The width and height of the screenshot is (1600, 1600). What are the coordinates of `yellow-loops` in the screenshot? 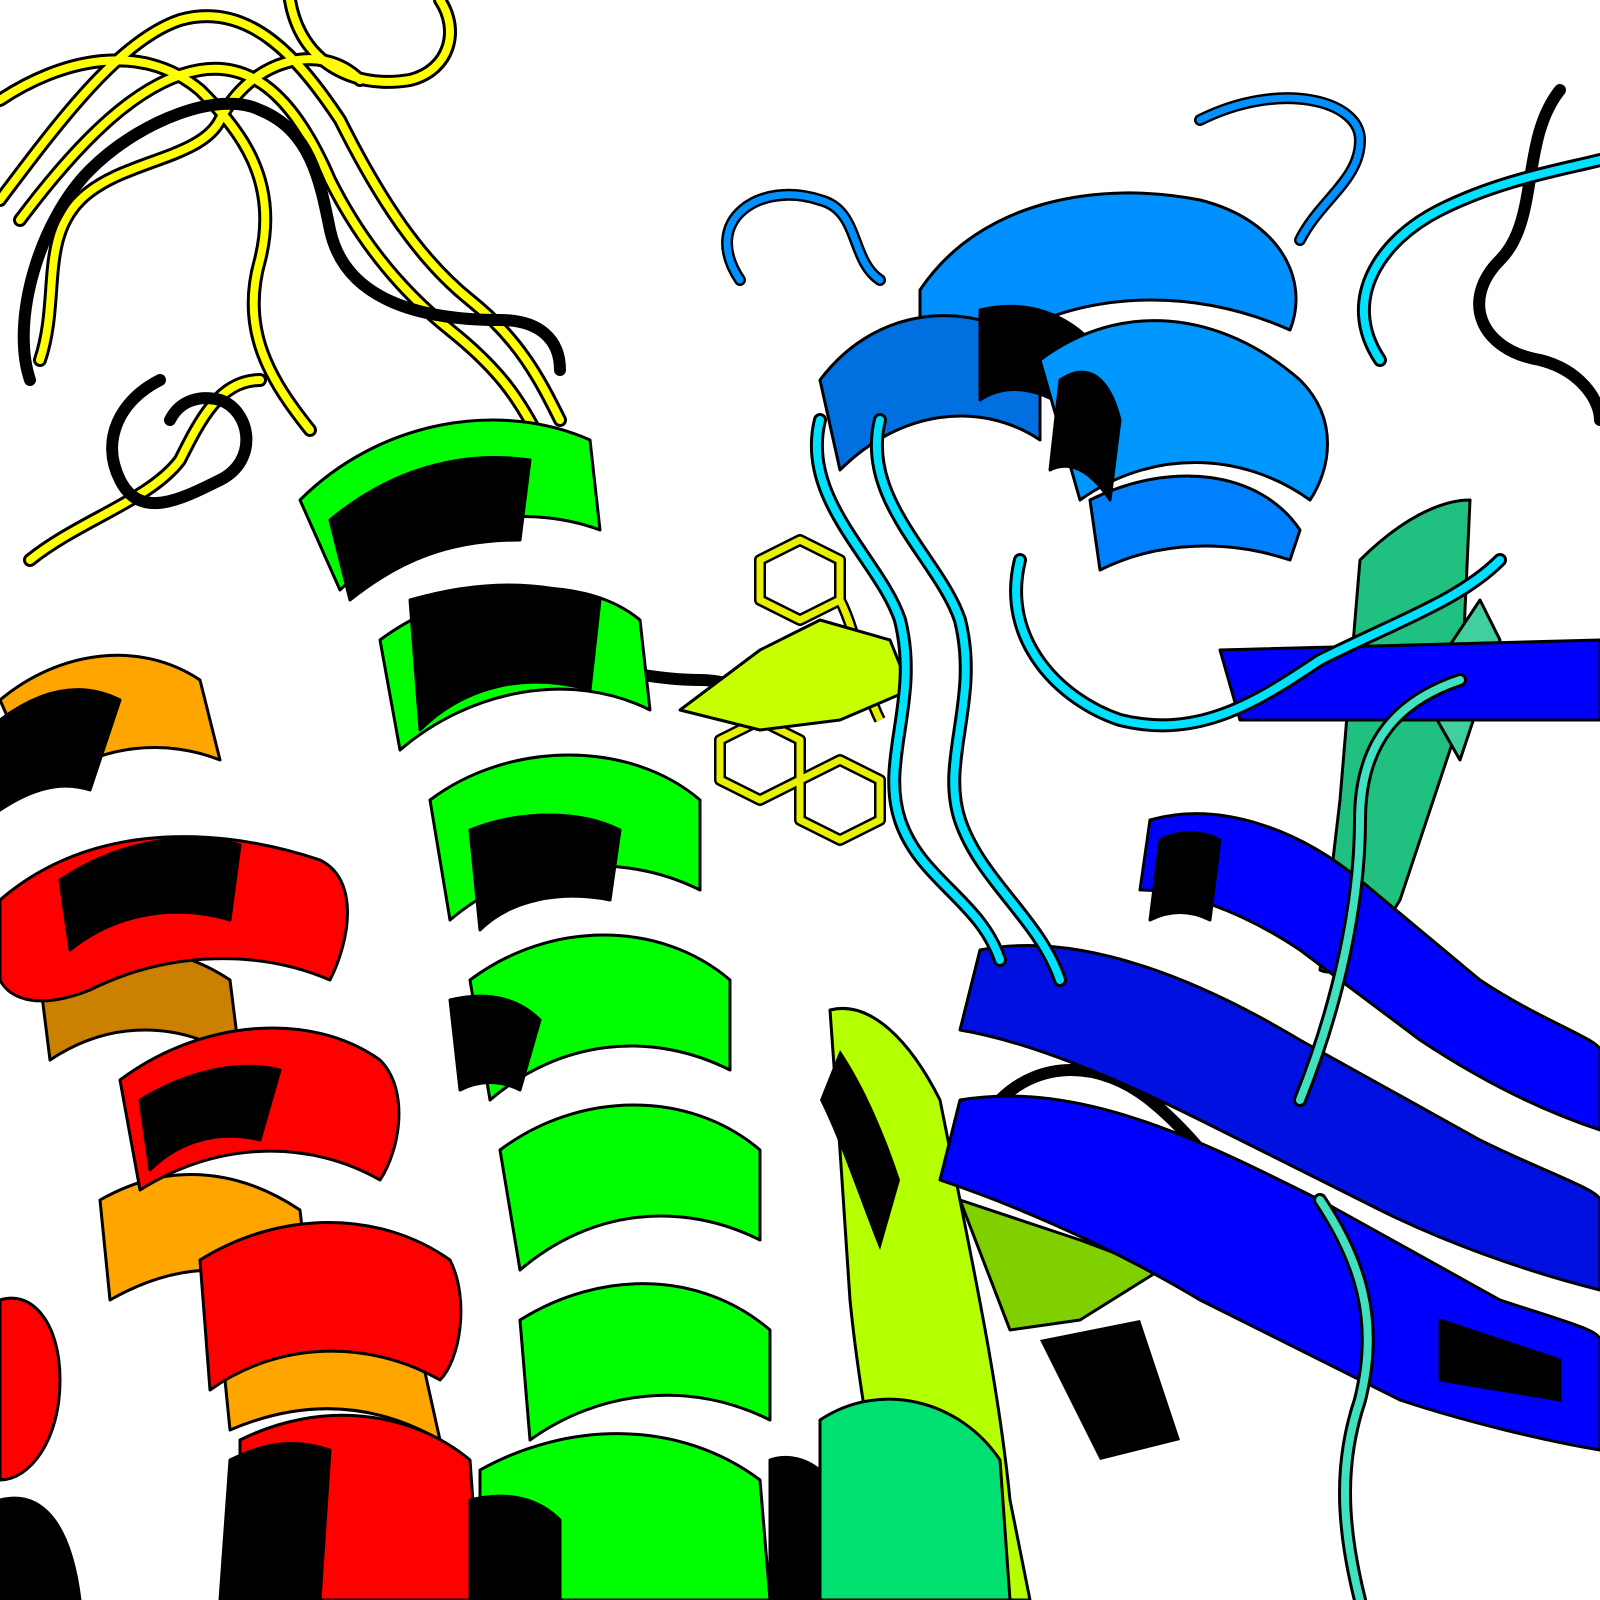 It's located at (283, 283).